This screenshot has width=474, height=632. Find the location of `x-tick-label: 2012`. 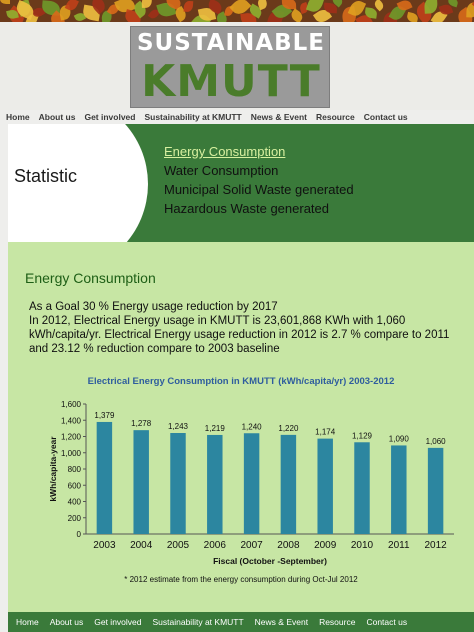

x-tick-label: 2012 is located at coordinates (435, 545).